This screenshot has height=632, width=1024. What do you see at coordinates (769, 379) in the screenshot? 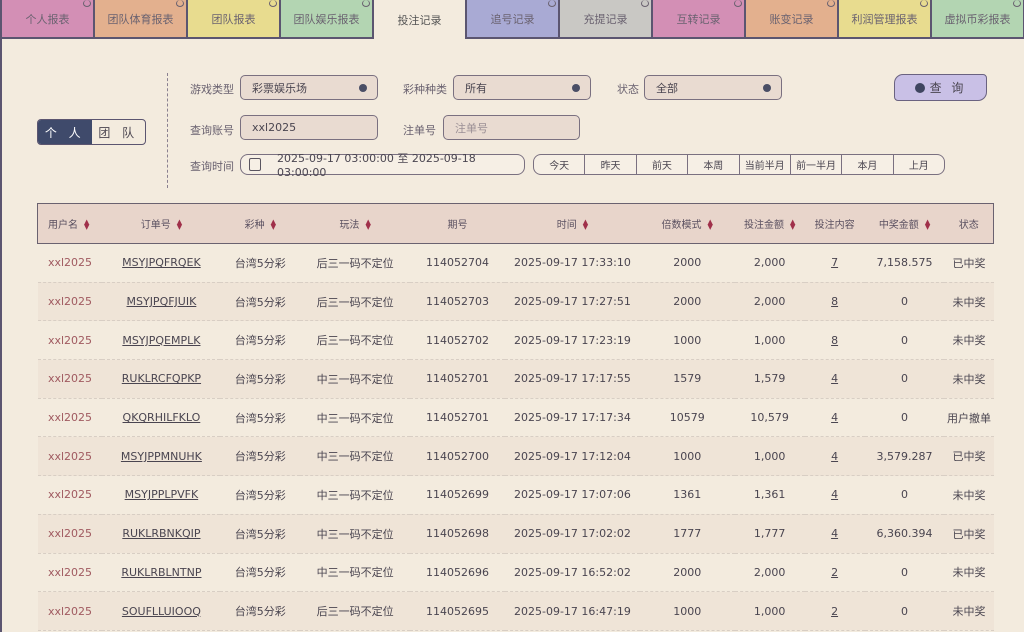
I see `cell-bet-amount: 1,579` at bounding box center [769, 379].